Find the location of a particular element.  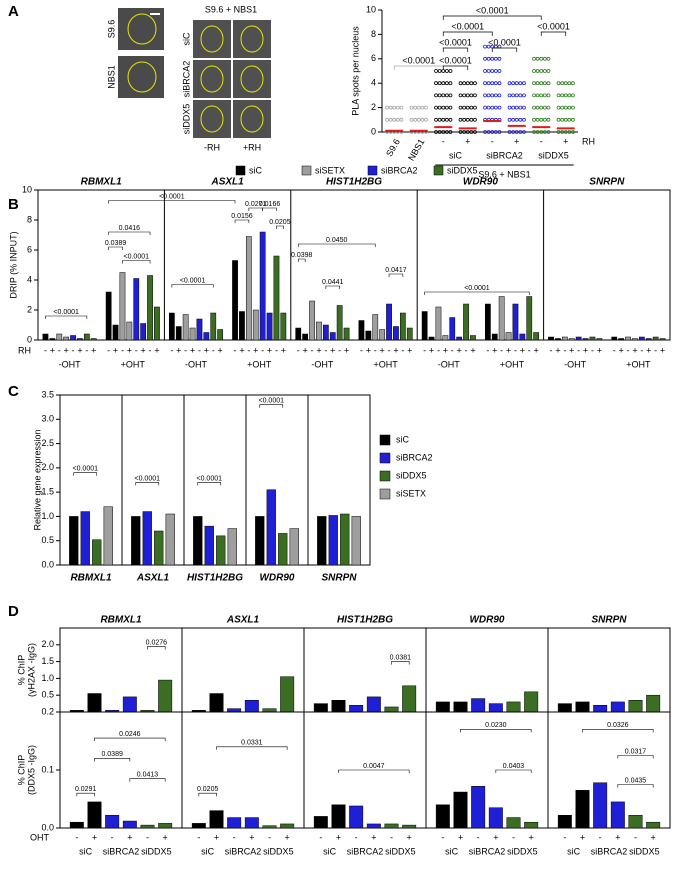

legend-label: siC is located at coordinates (255, 170).